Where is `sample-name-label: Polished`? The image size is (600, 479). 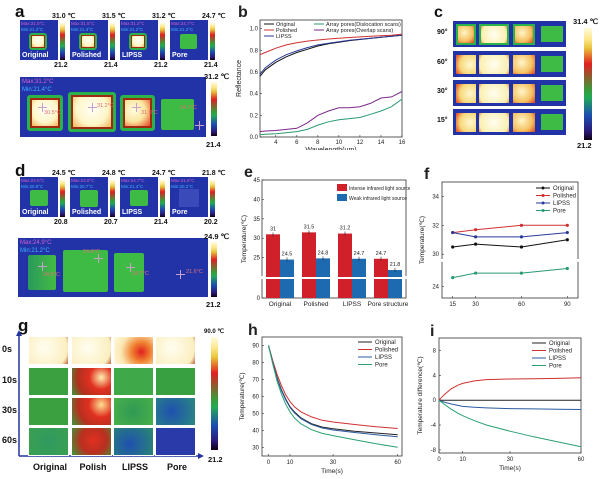
sample-name-label: Polished is located at coordinates (87, 212).